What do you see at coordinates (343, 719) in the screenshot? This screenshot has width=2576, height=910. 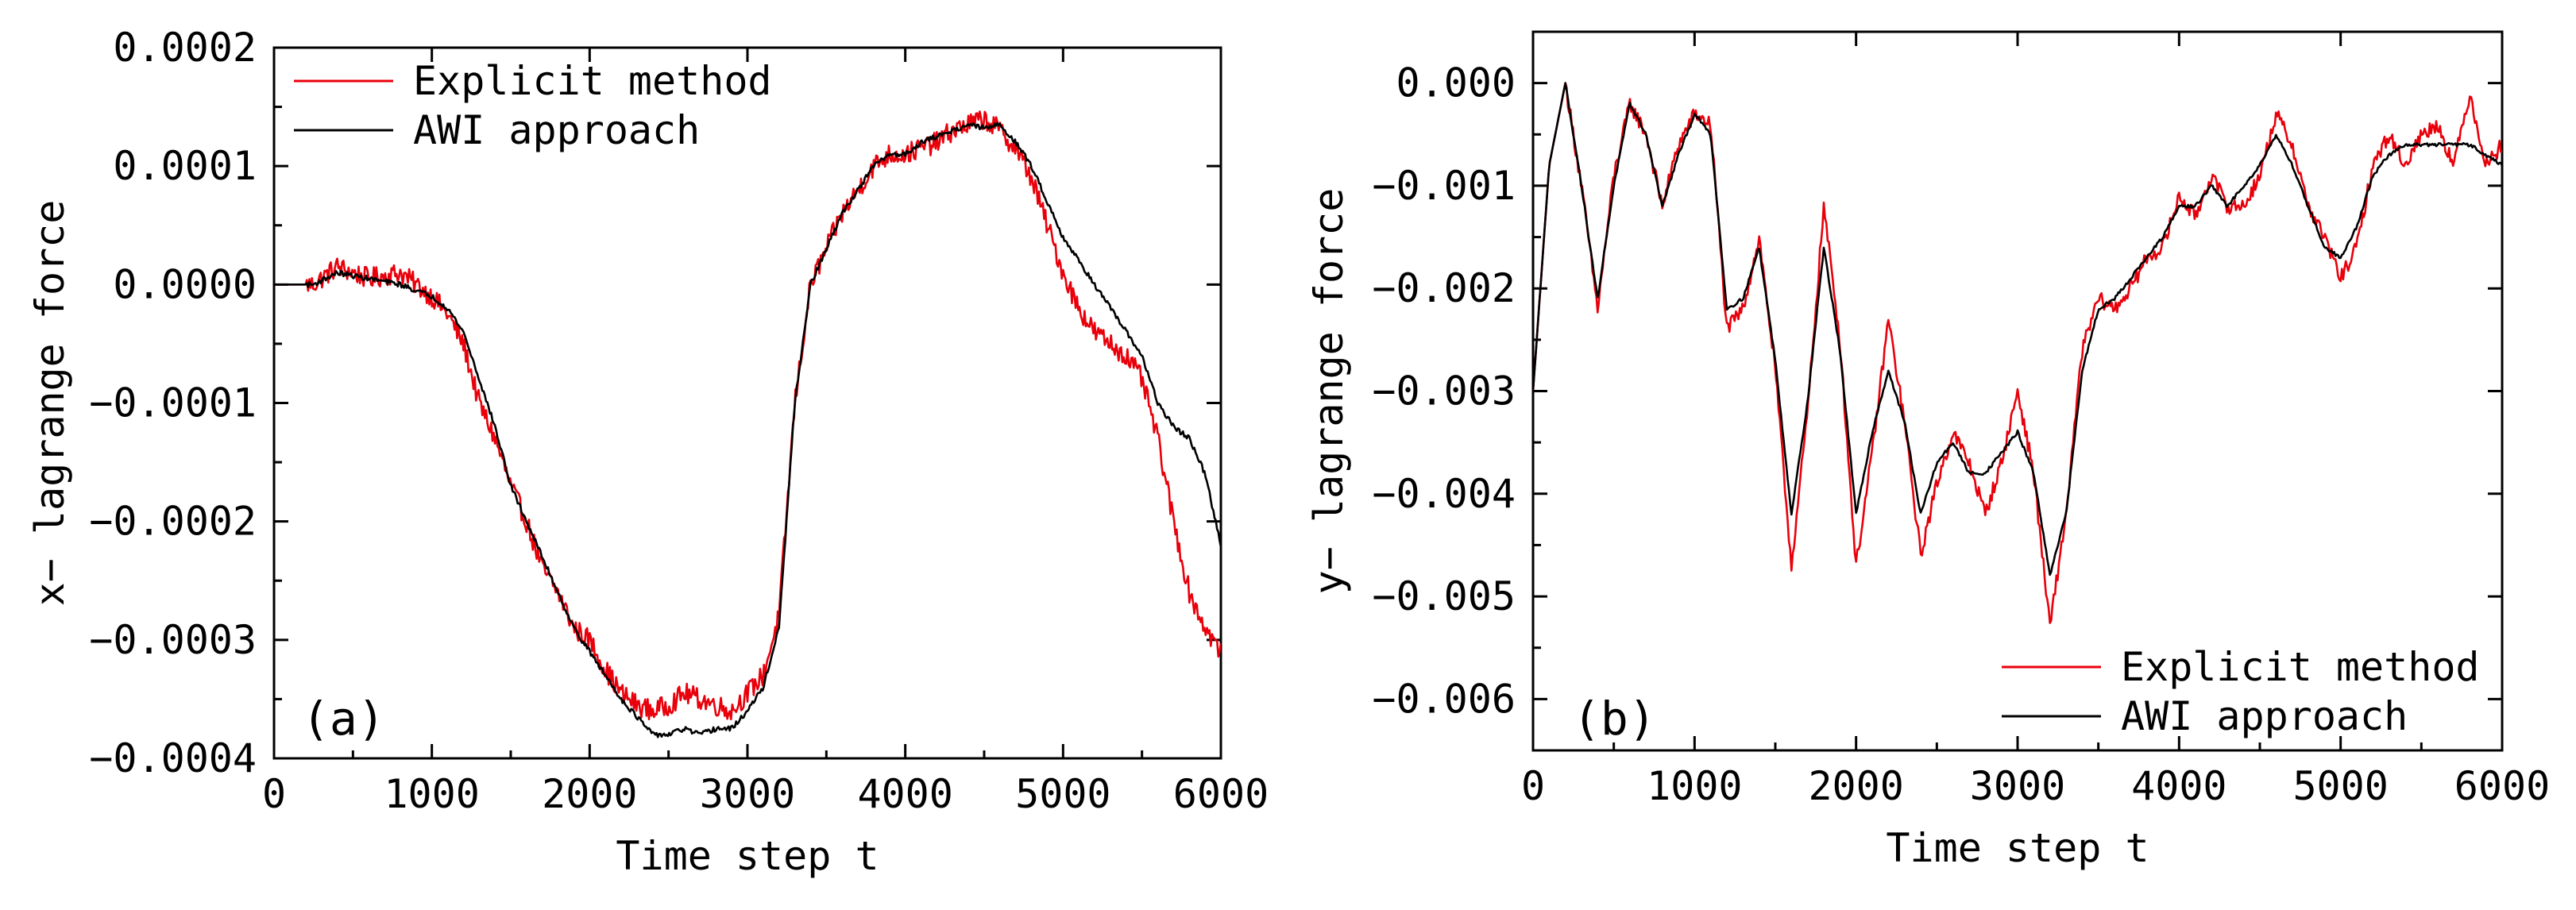 I see `panel-label: (a)` at bounding box center [343, 719].